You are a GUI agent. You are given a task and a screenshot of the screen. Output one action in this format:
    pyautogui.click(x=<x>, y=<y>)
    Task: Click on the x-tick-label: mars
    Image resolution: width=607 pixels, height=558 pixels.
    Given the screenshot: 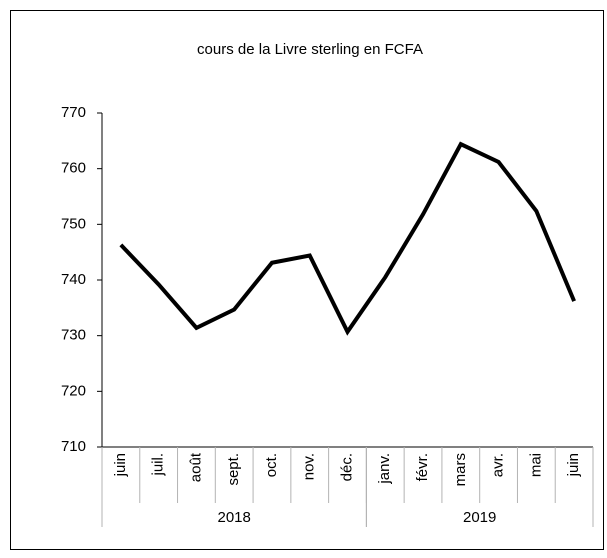 What is the action you would take?
    pyautogui.click(x=460, y=469)
    